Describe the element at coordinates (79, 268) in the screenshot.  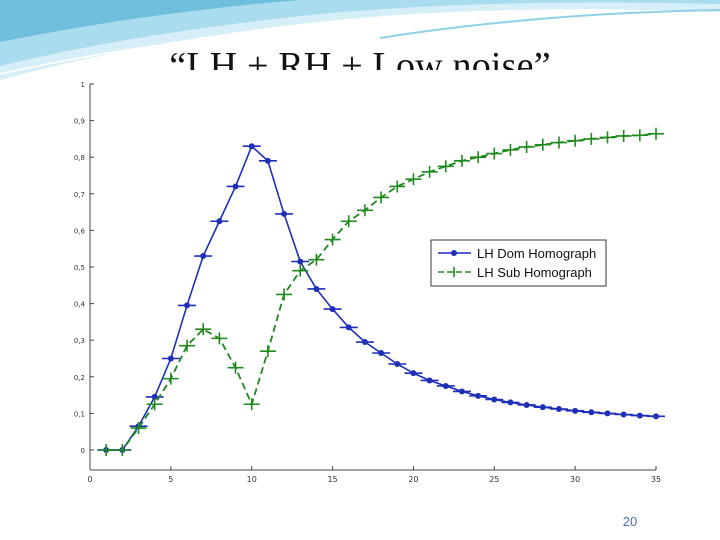
I see `y-tick-label: 0,5` at that location.